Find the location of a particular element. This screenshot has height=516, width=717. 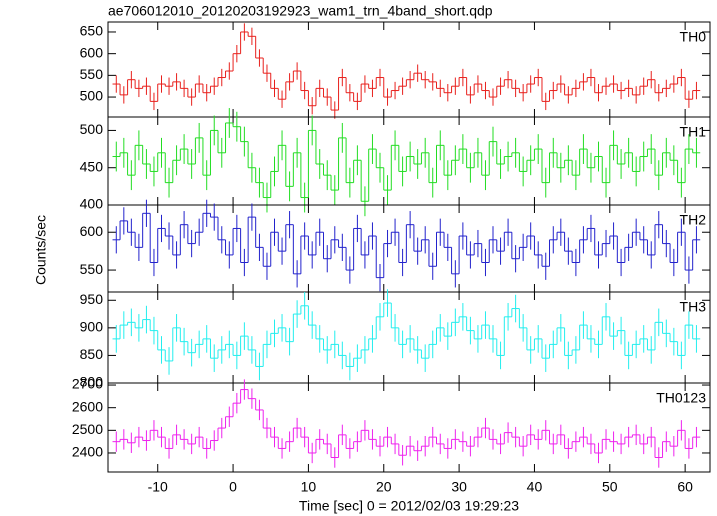

x-tick-label: 40 is located at coordinates (535, 487).